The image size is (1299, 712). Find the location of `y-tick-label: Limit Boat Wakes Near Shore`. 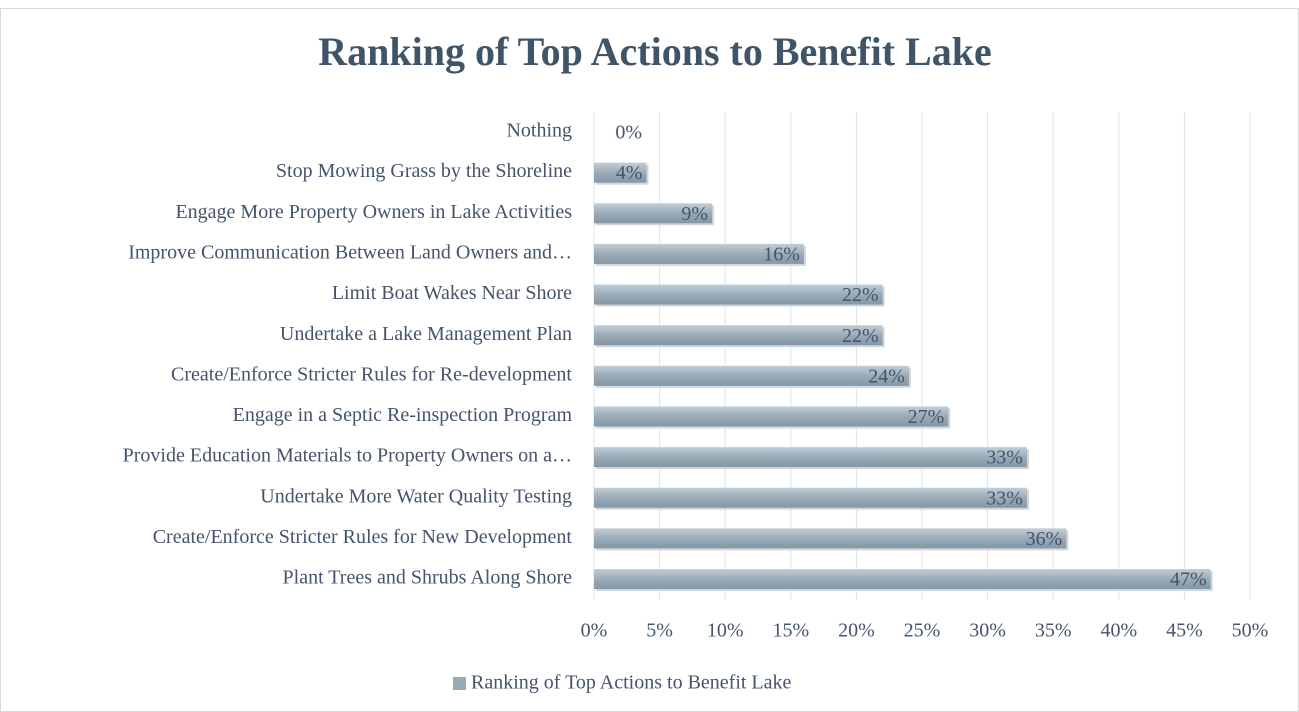

y-tick-label: Limit Boat Wakes Near Shore is located at coordinates (452, 293).